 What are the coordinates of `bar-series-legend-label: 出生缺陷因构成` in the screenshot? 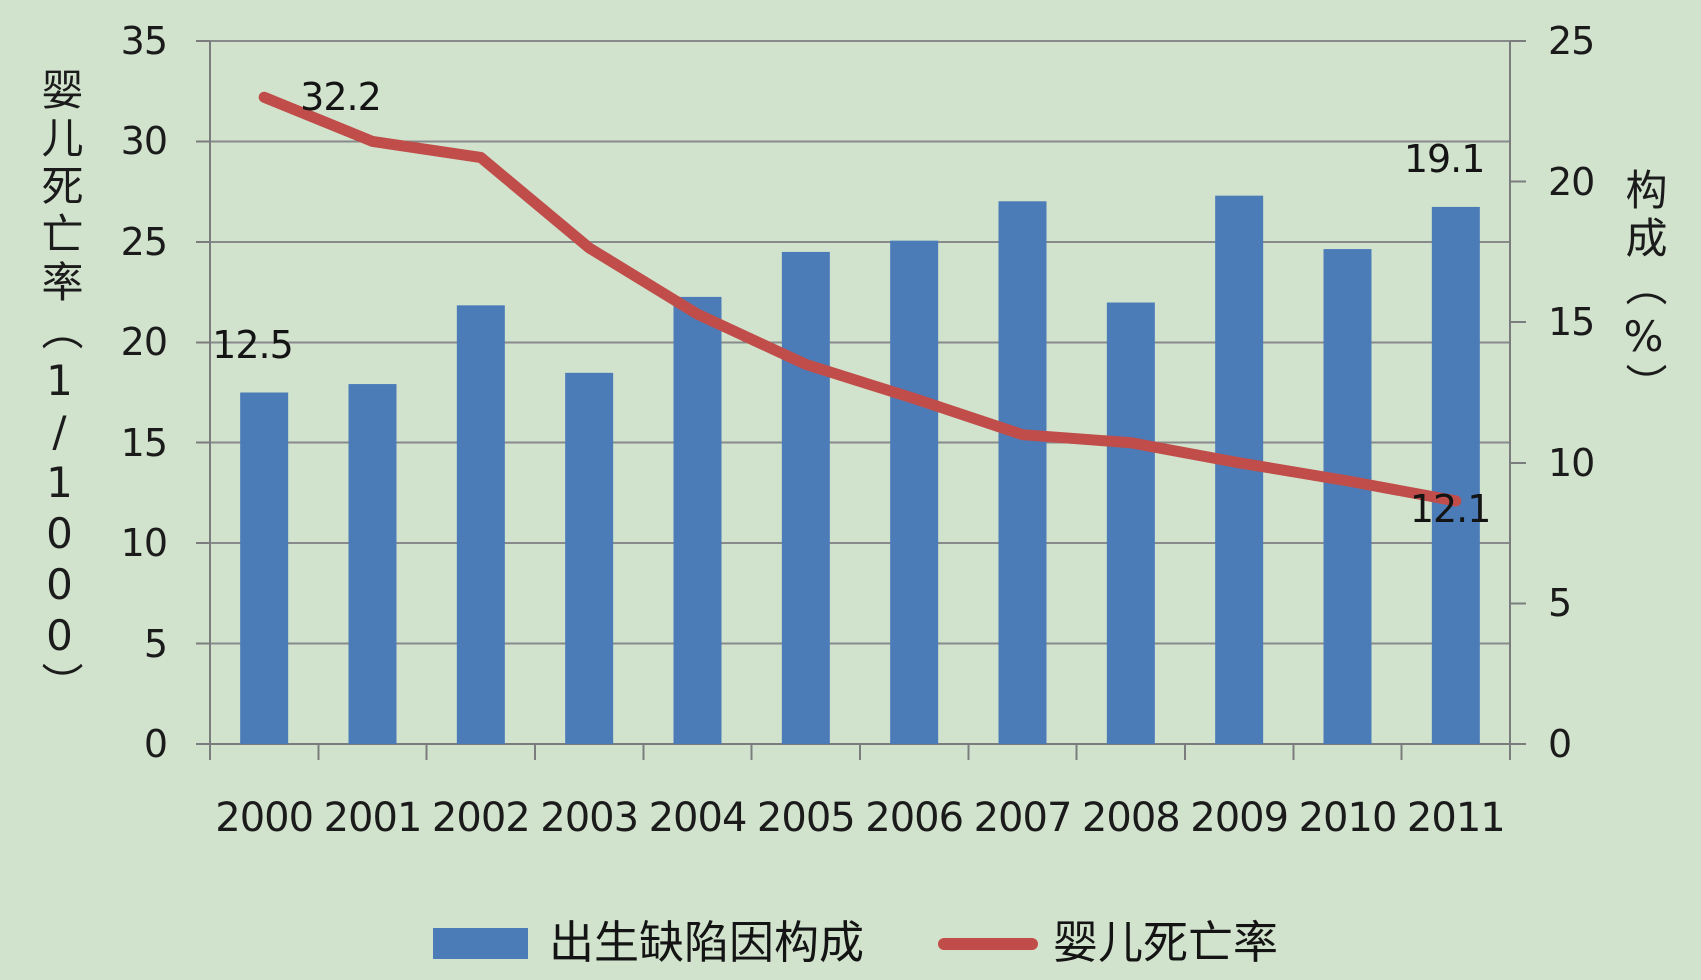 It's located at (707, 942).